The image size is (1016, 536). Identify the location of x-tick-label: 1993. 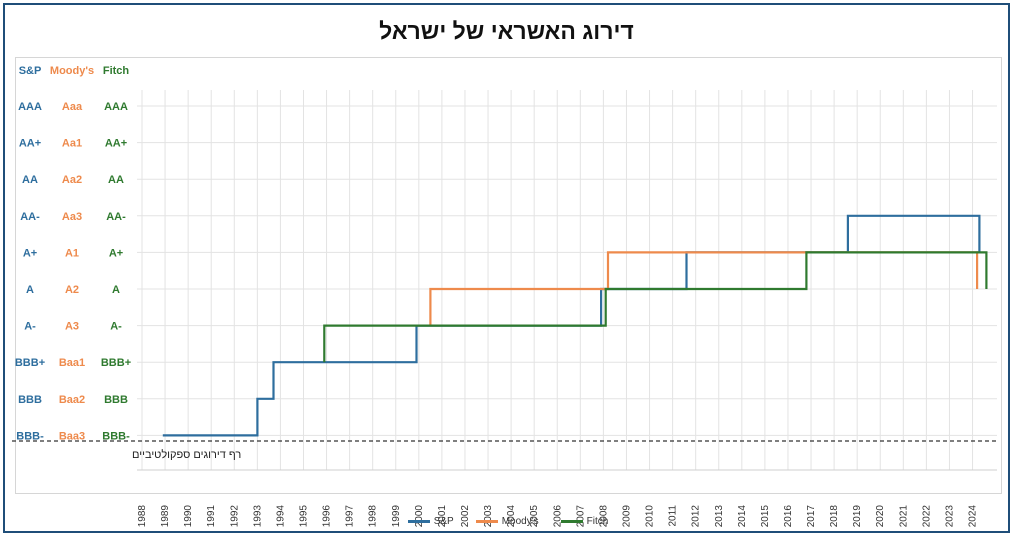
(257, 516).